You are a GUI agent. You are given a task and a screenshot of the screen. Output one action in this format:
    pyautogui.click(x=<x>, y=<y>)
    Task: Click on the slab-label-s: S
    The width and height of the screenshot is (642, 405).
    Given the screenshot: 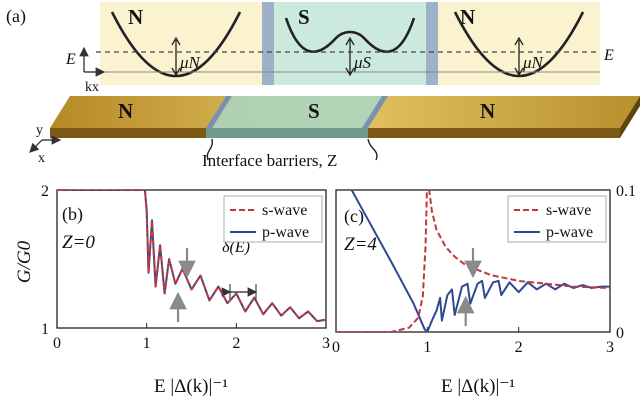 What is the action you would take?
    pyautogui.click(x=314, y=111)
    